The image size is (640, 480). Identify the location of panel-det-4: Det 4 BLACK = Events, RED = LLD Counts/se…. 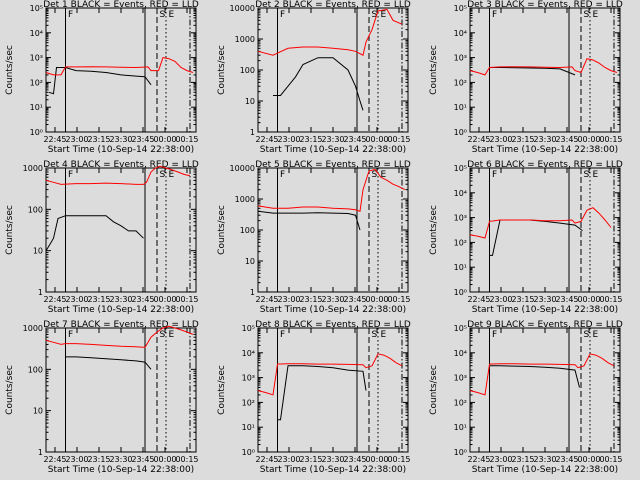
(102, 237).